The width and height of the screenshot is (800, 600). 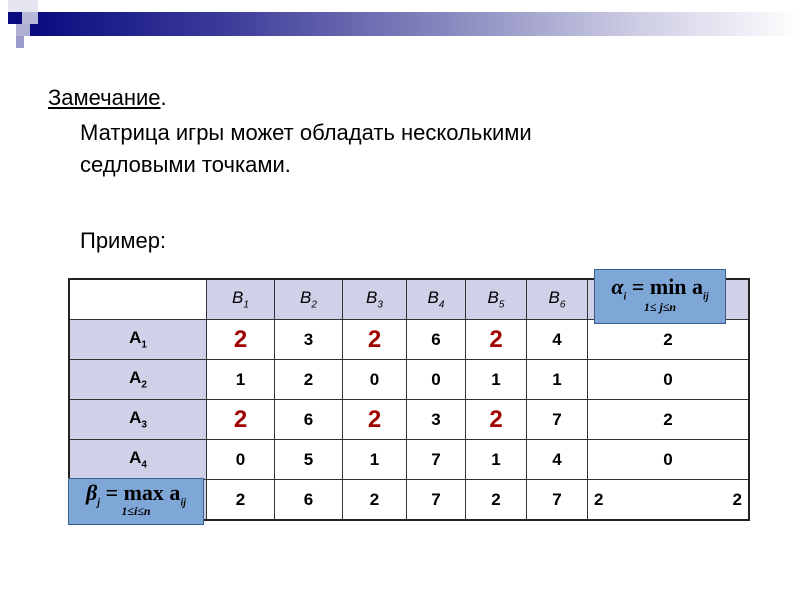 I want to click on body-line-2: седловыми точками., so click(x=185, y=164).